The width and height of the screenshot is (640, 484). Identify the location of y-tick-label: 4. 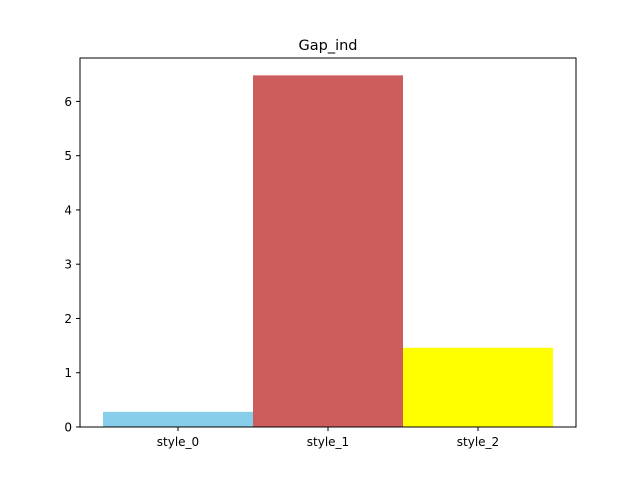
(68, 210).